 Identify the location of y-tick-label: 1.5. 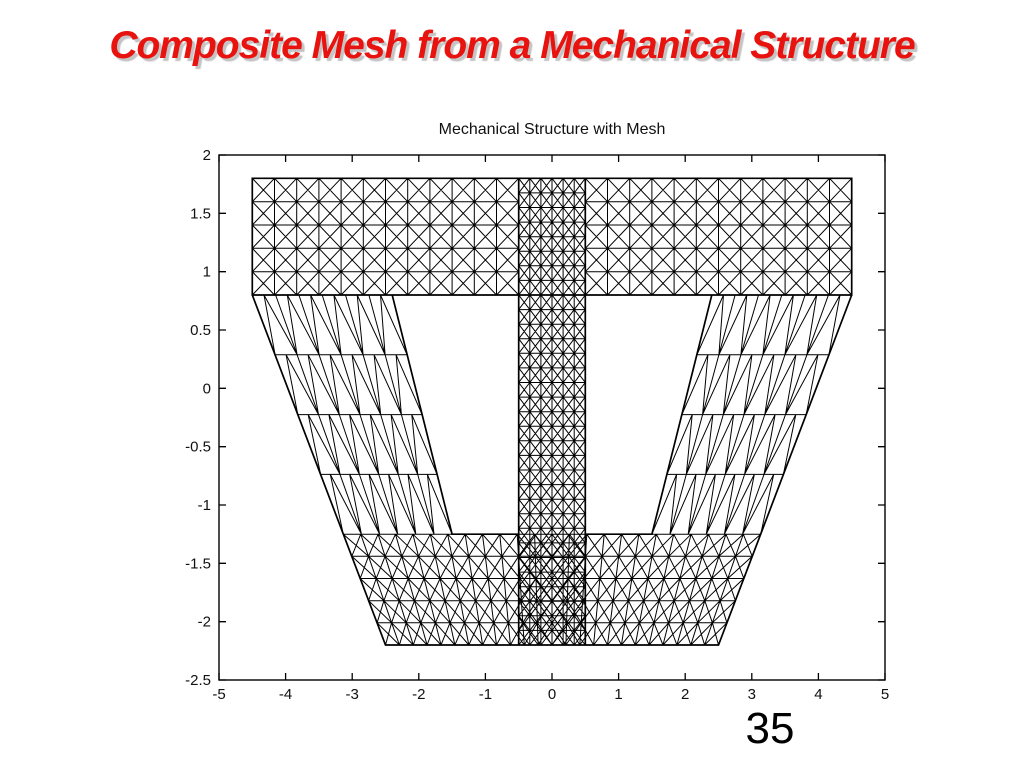
(200, 213).